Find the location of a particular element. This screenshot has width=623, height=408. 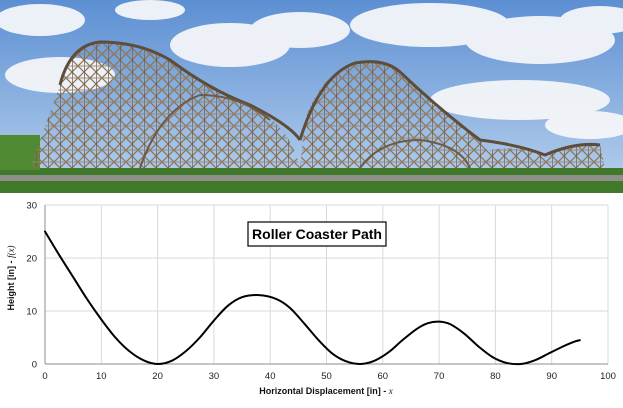

x-tick-label: 90 is located at coordinates (551, 376).